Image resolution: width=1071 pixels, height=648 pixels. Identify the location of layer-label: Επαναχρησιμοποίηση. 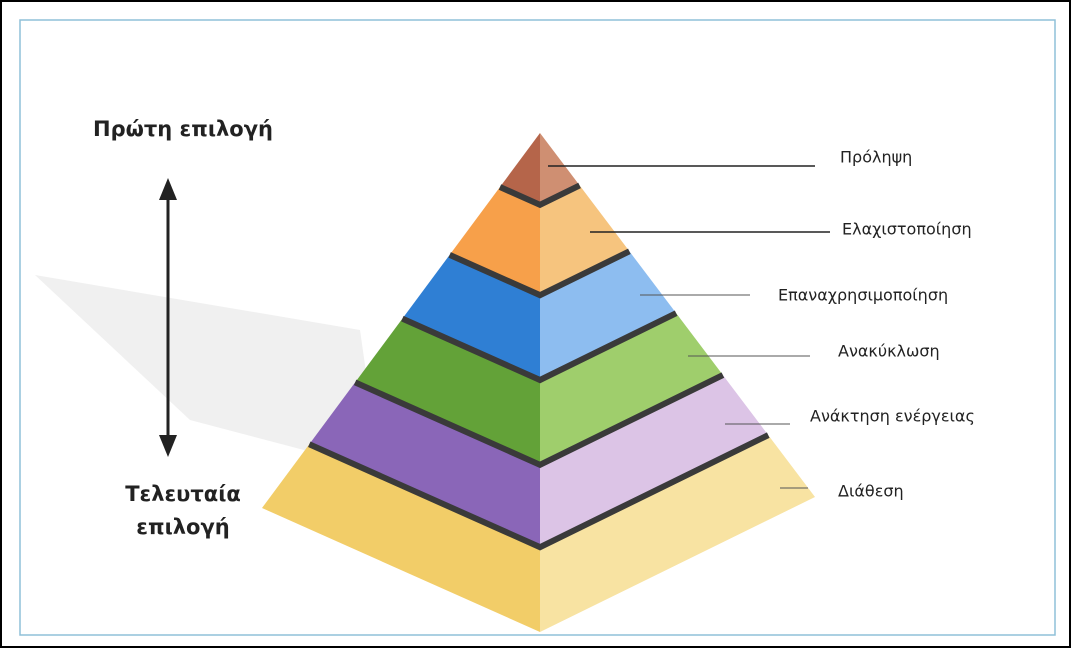
(863, 295).